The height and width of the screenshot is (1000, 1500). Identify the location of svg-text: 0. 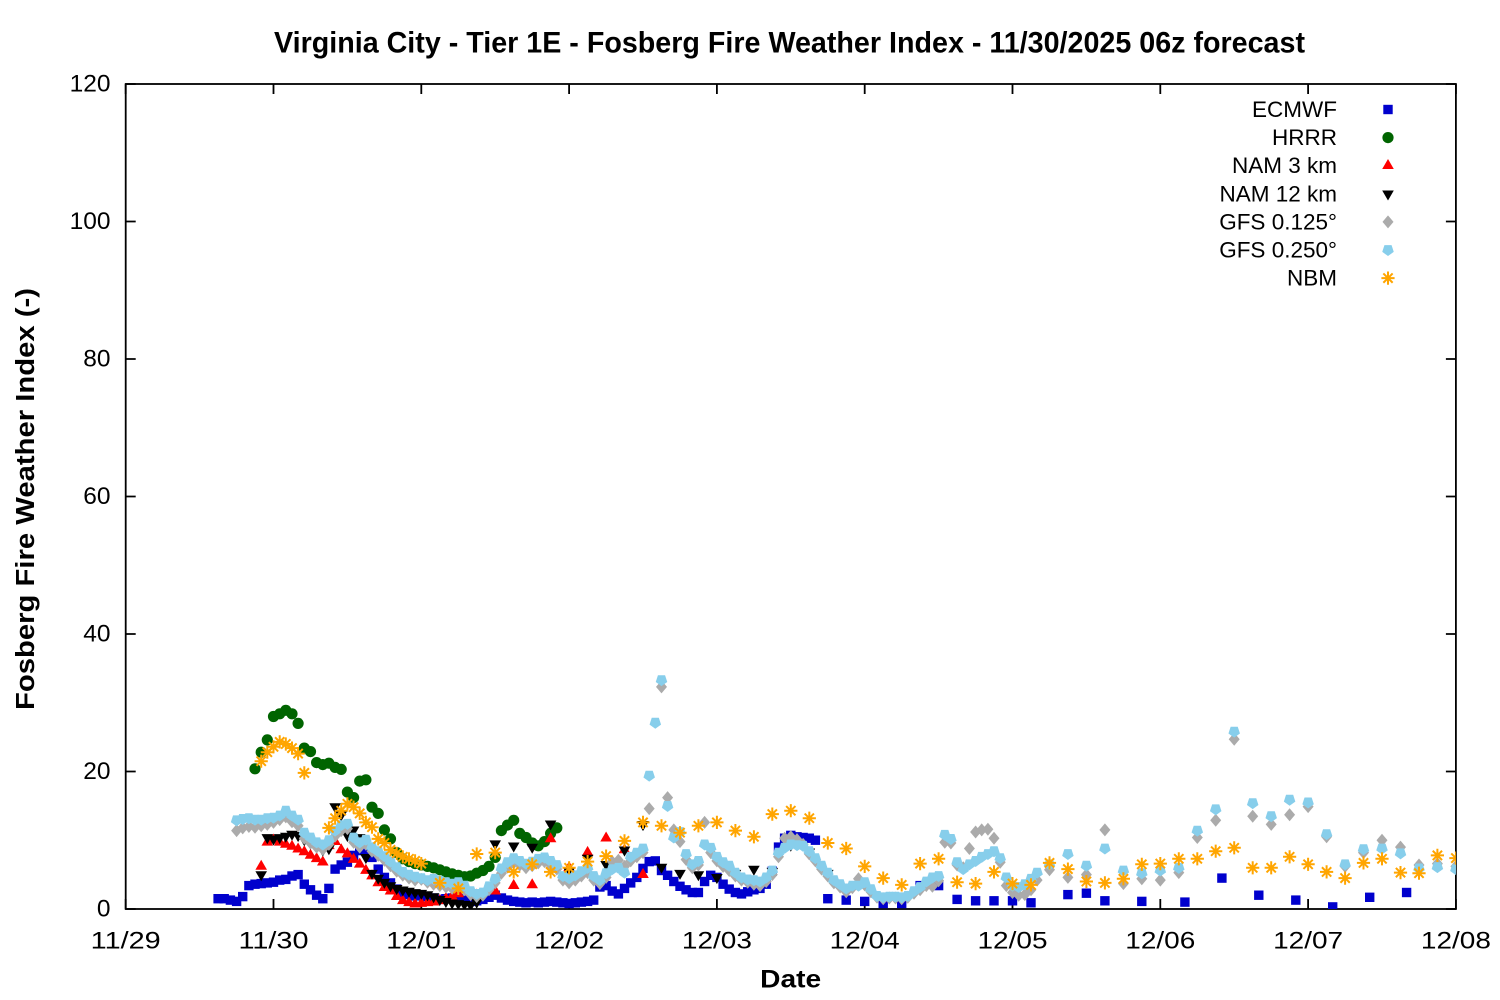
(104, 909).